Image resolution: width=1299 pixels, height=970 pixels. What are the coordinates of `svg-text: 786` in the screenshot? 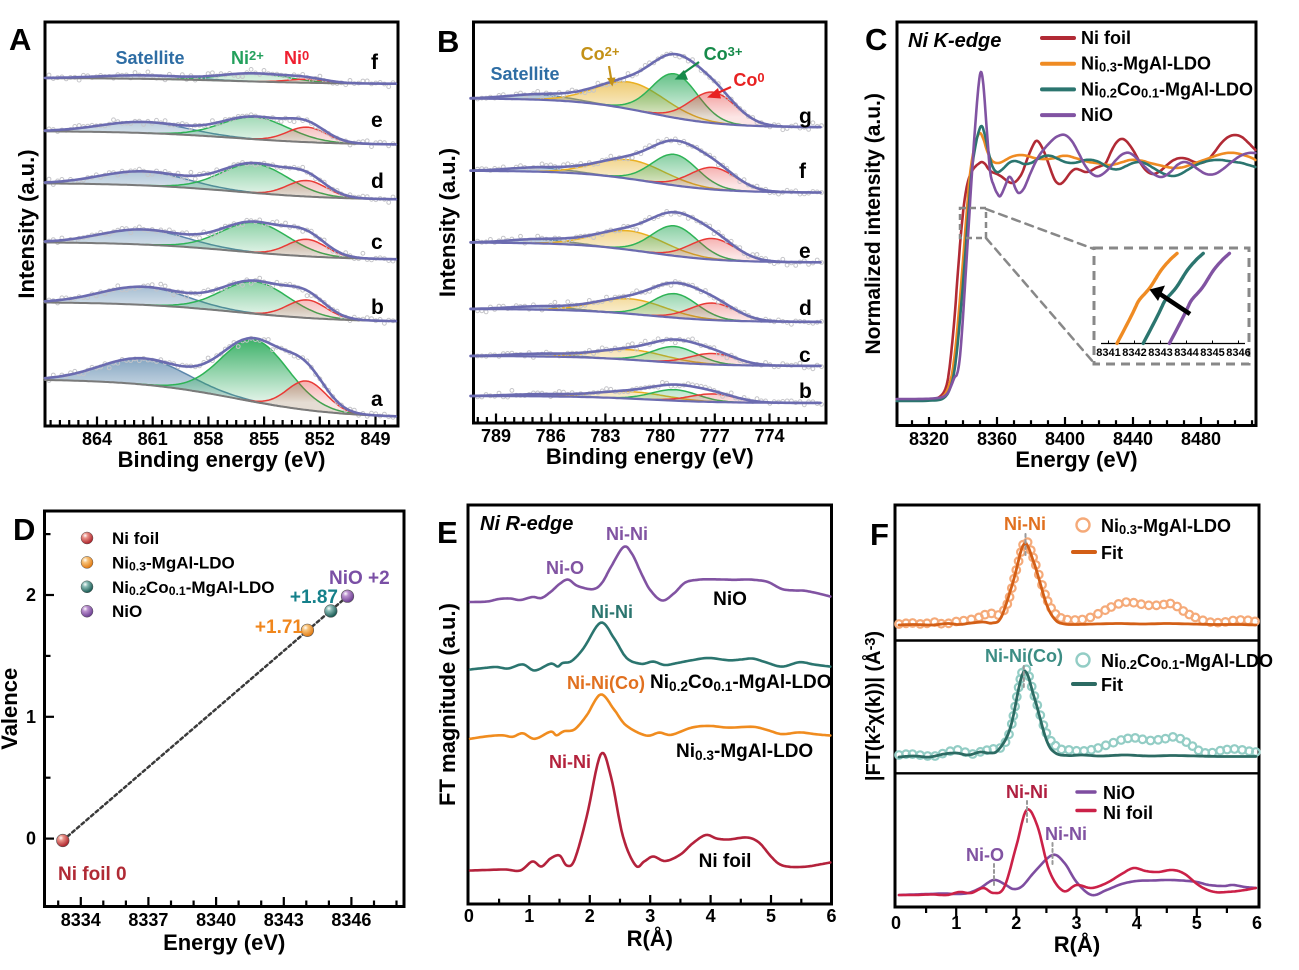 It's located at (551, 436).